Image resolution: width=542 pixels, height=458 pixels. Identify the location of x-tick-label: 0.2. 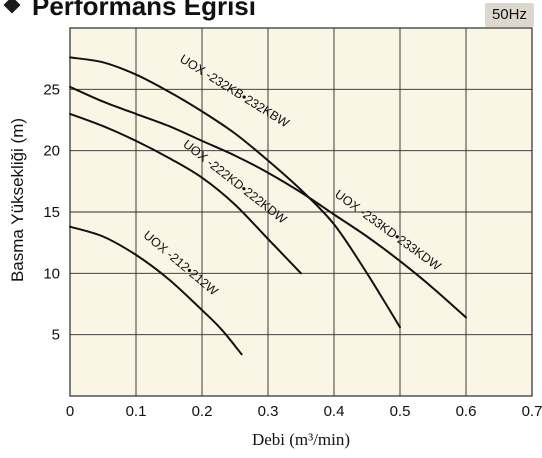
(202, 411).